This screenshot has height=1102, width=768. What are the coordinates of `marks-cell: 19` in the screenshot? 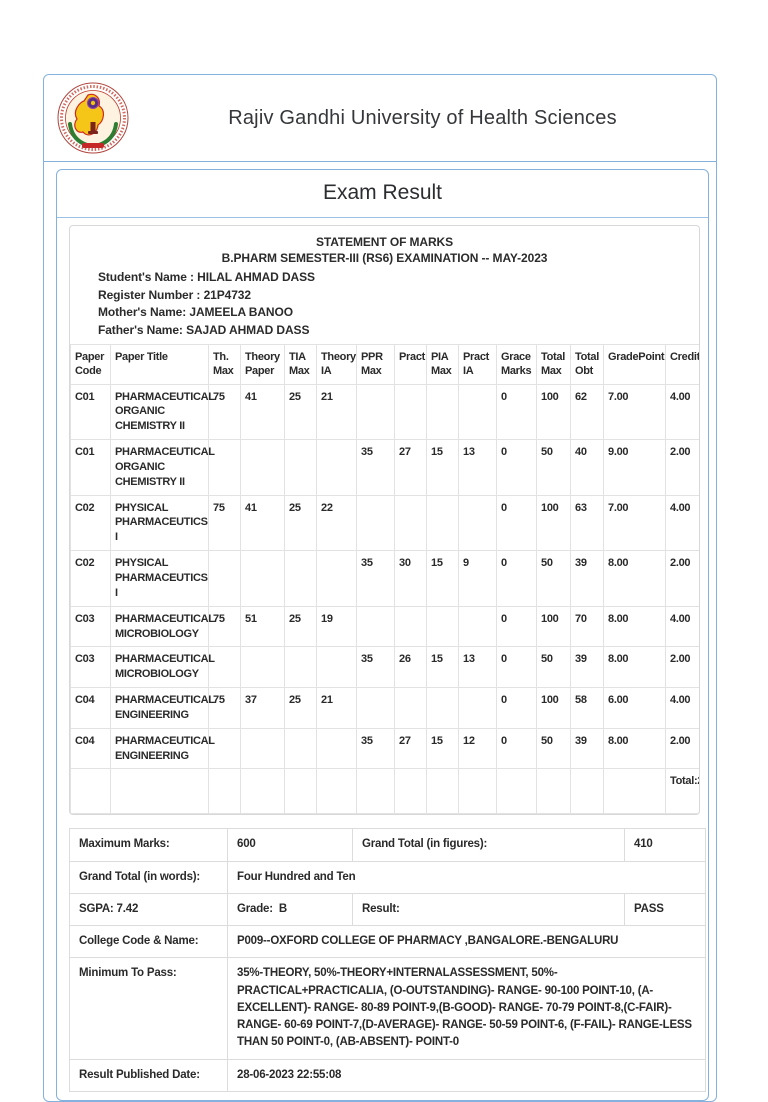 It's located at (336, 626).